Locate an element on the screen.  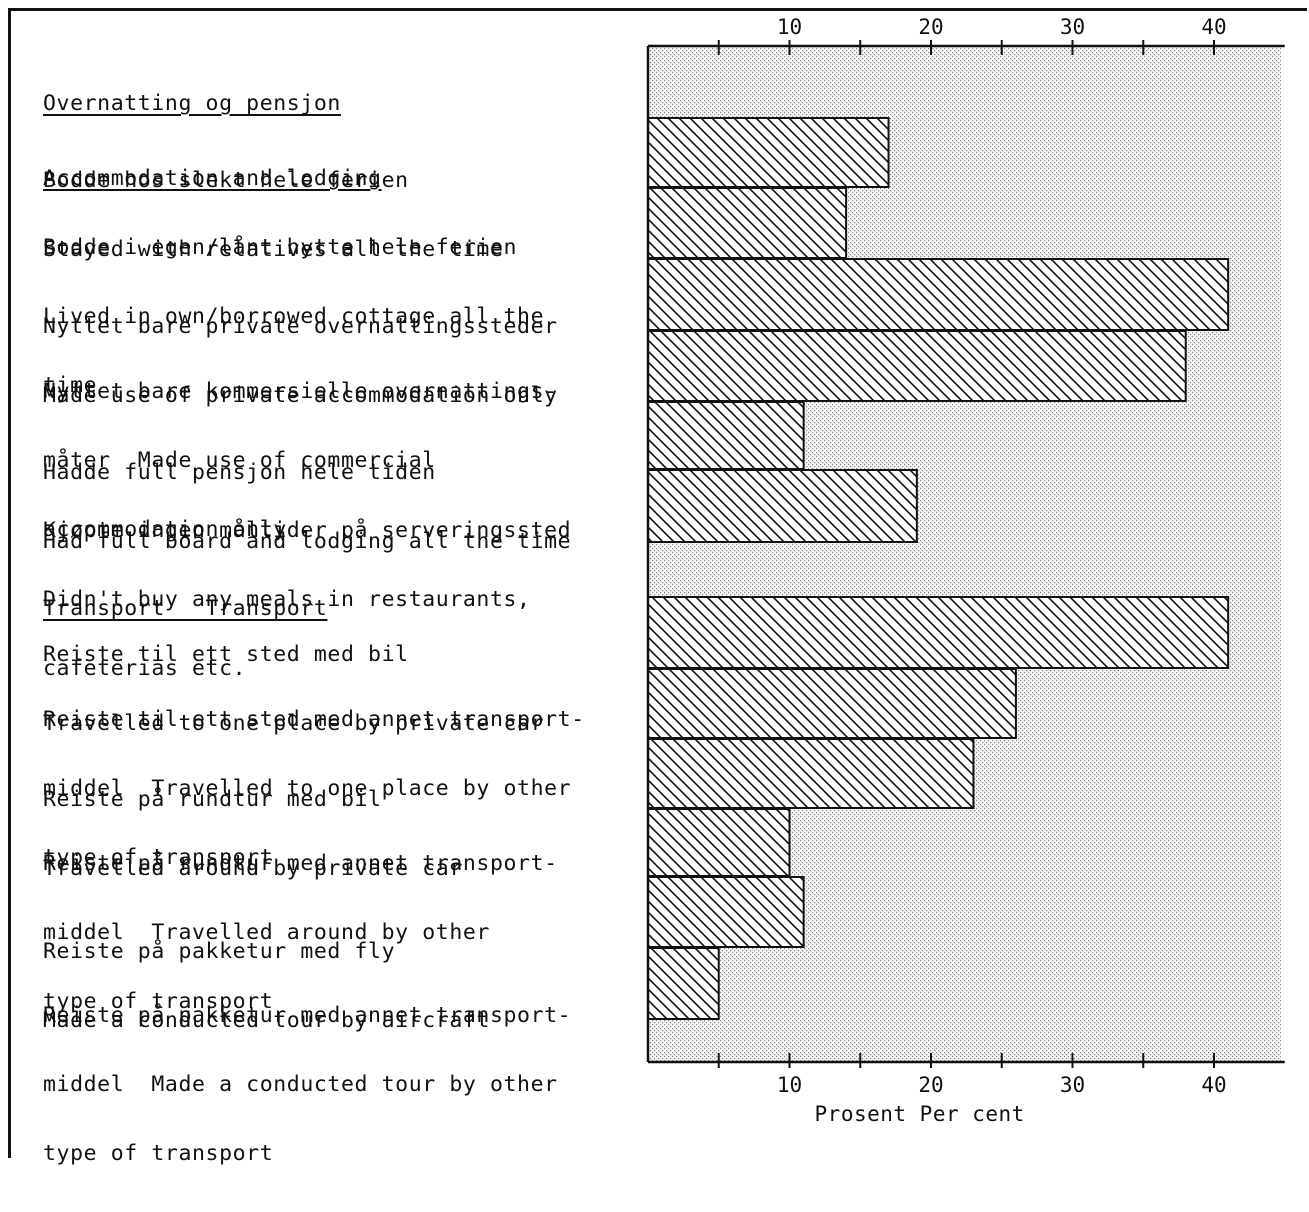
label-line: Nyttet bare kommersielle overnattings- is located at coordinates (300, 391).